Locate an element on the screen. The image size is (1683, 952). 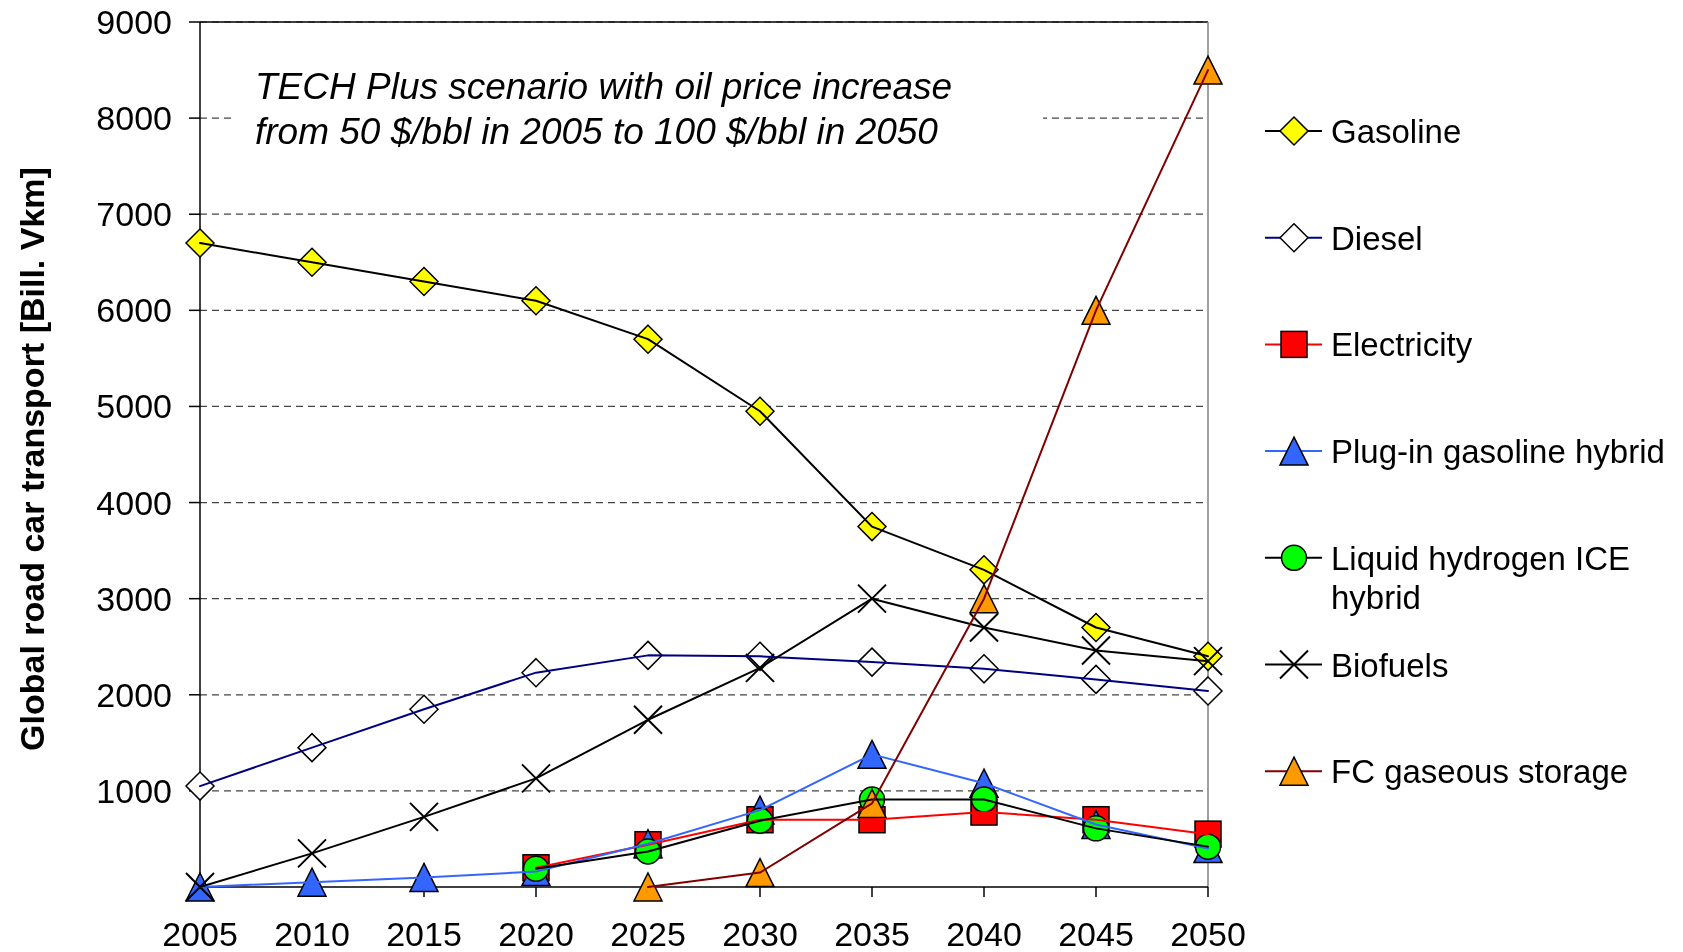
y-axis-title: Global road car transport [Bill. Vkm] is located at coordinates (32, 459).